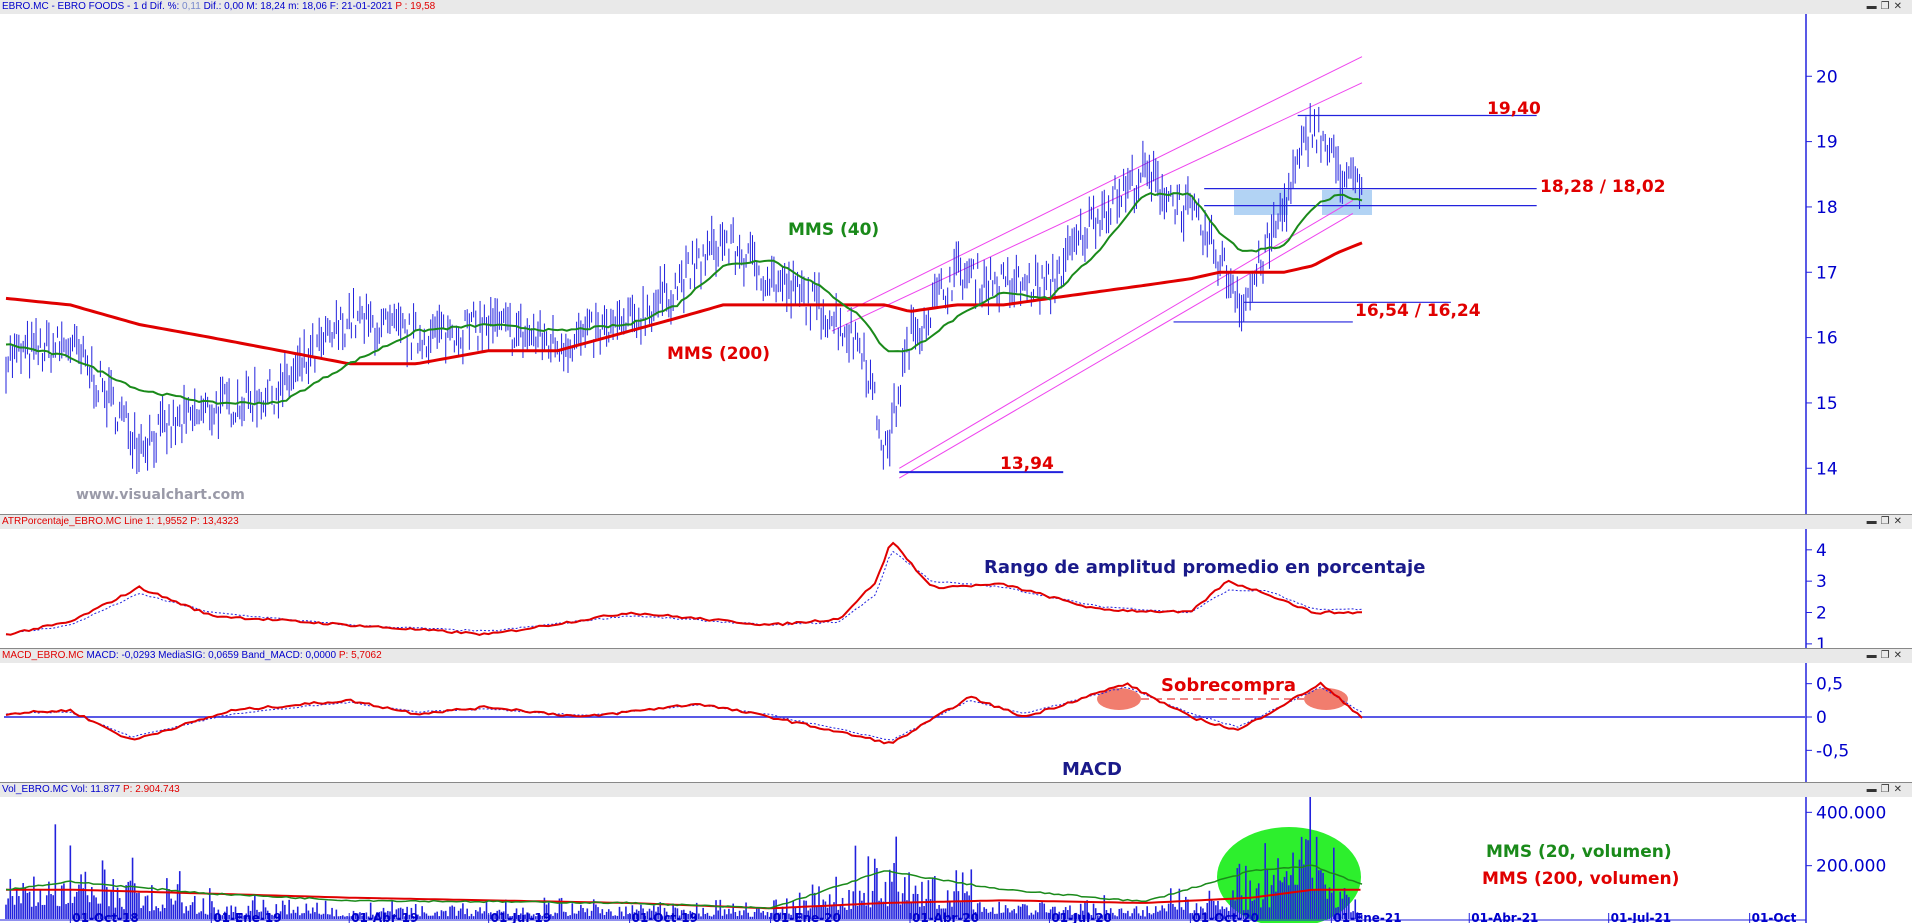 This screenshot has width=1912, height=923. What do you see at coordinates (1827, 208) in the screenshot?
I see `y-tick-label: 18` at bounding box center [1827, 208].